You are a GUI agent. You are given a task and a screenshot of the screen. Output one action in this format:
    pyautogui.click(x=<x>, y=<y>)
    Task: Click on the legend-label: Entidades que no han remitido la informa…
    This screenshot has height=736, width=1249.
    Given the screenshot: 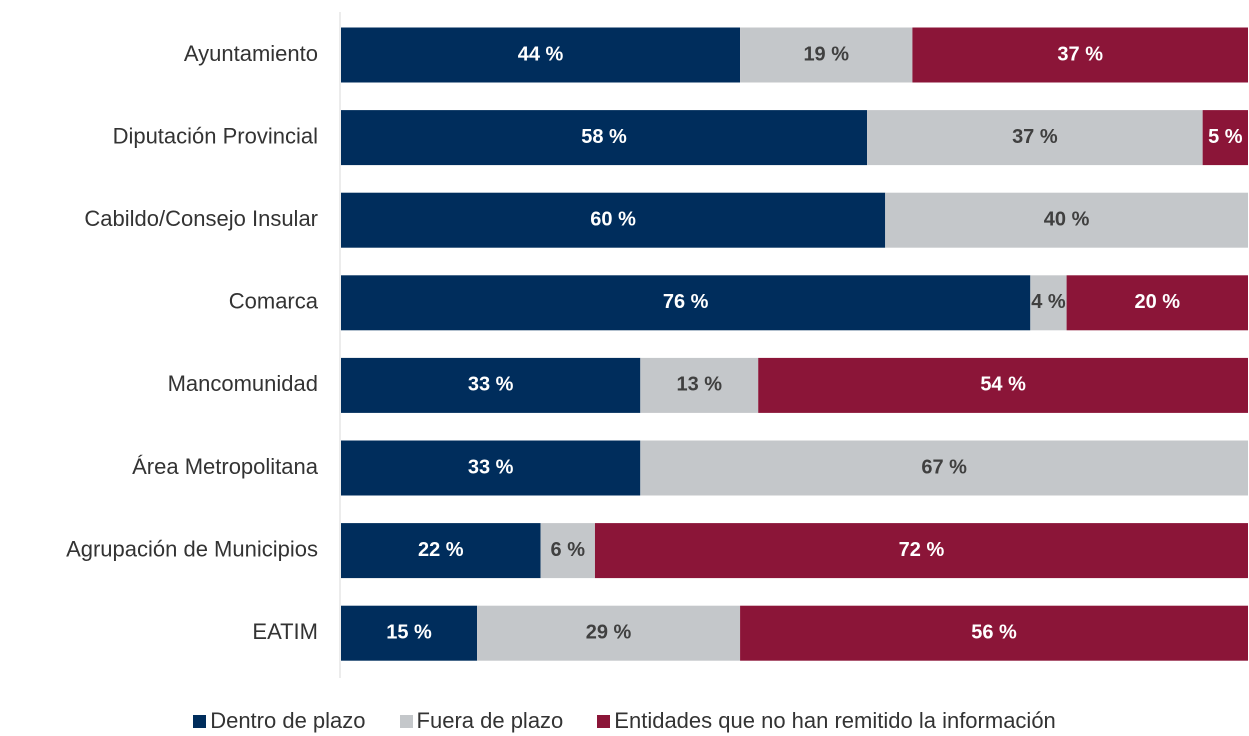 What is the action you would take?
    pyautogui.click(x=835, y=720)
    